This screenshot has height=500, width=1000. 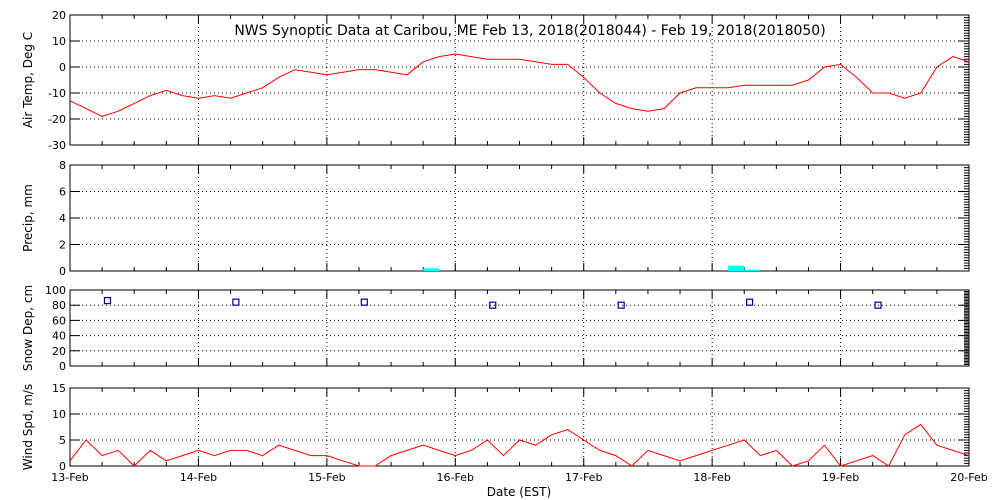 I want to click on x-tick-label: 20-Feb, so click(x=968, y=477).